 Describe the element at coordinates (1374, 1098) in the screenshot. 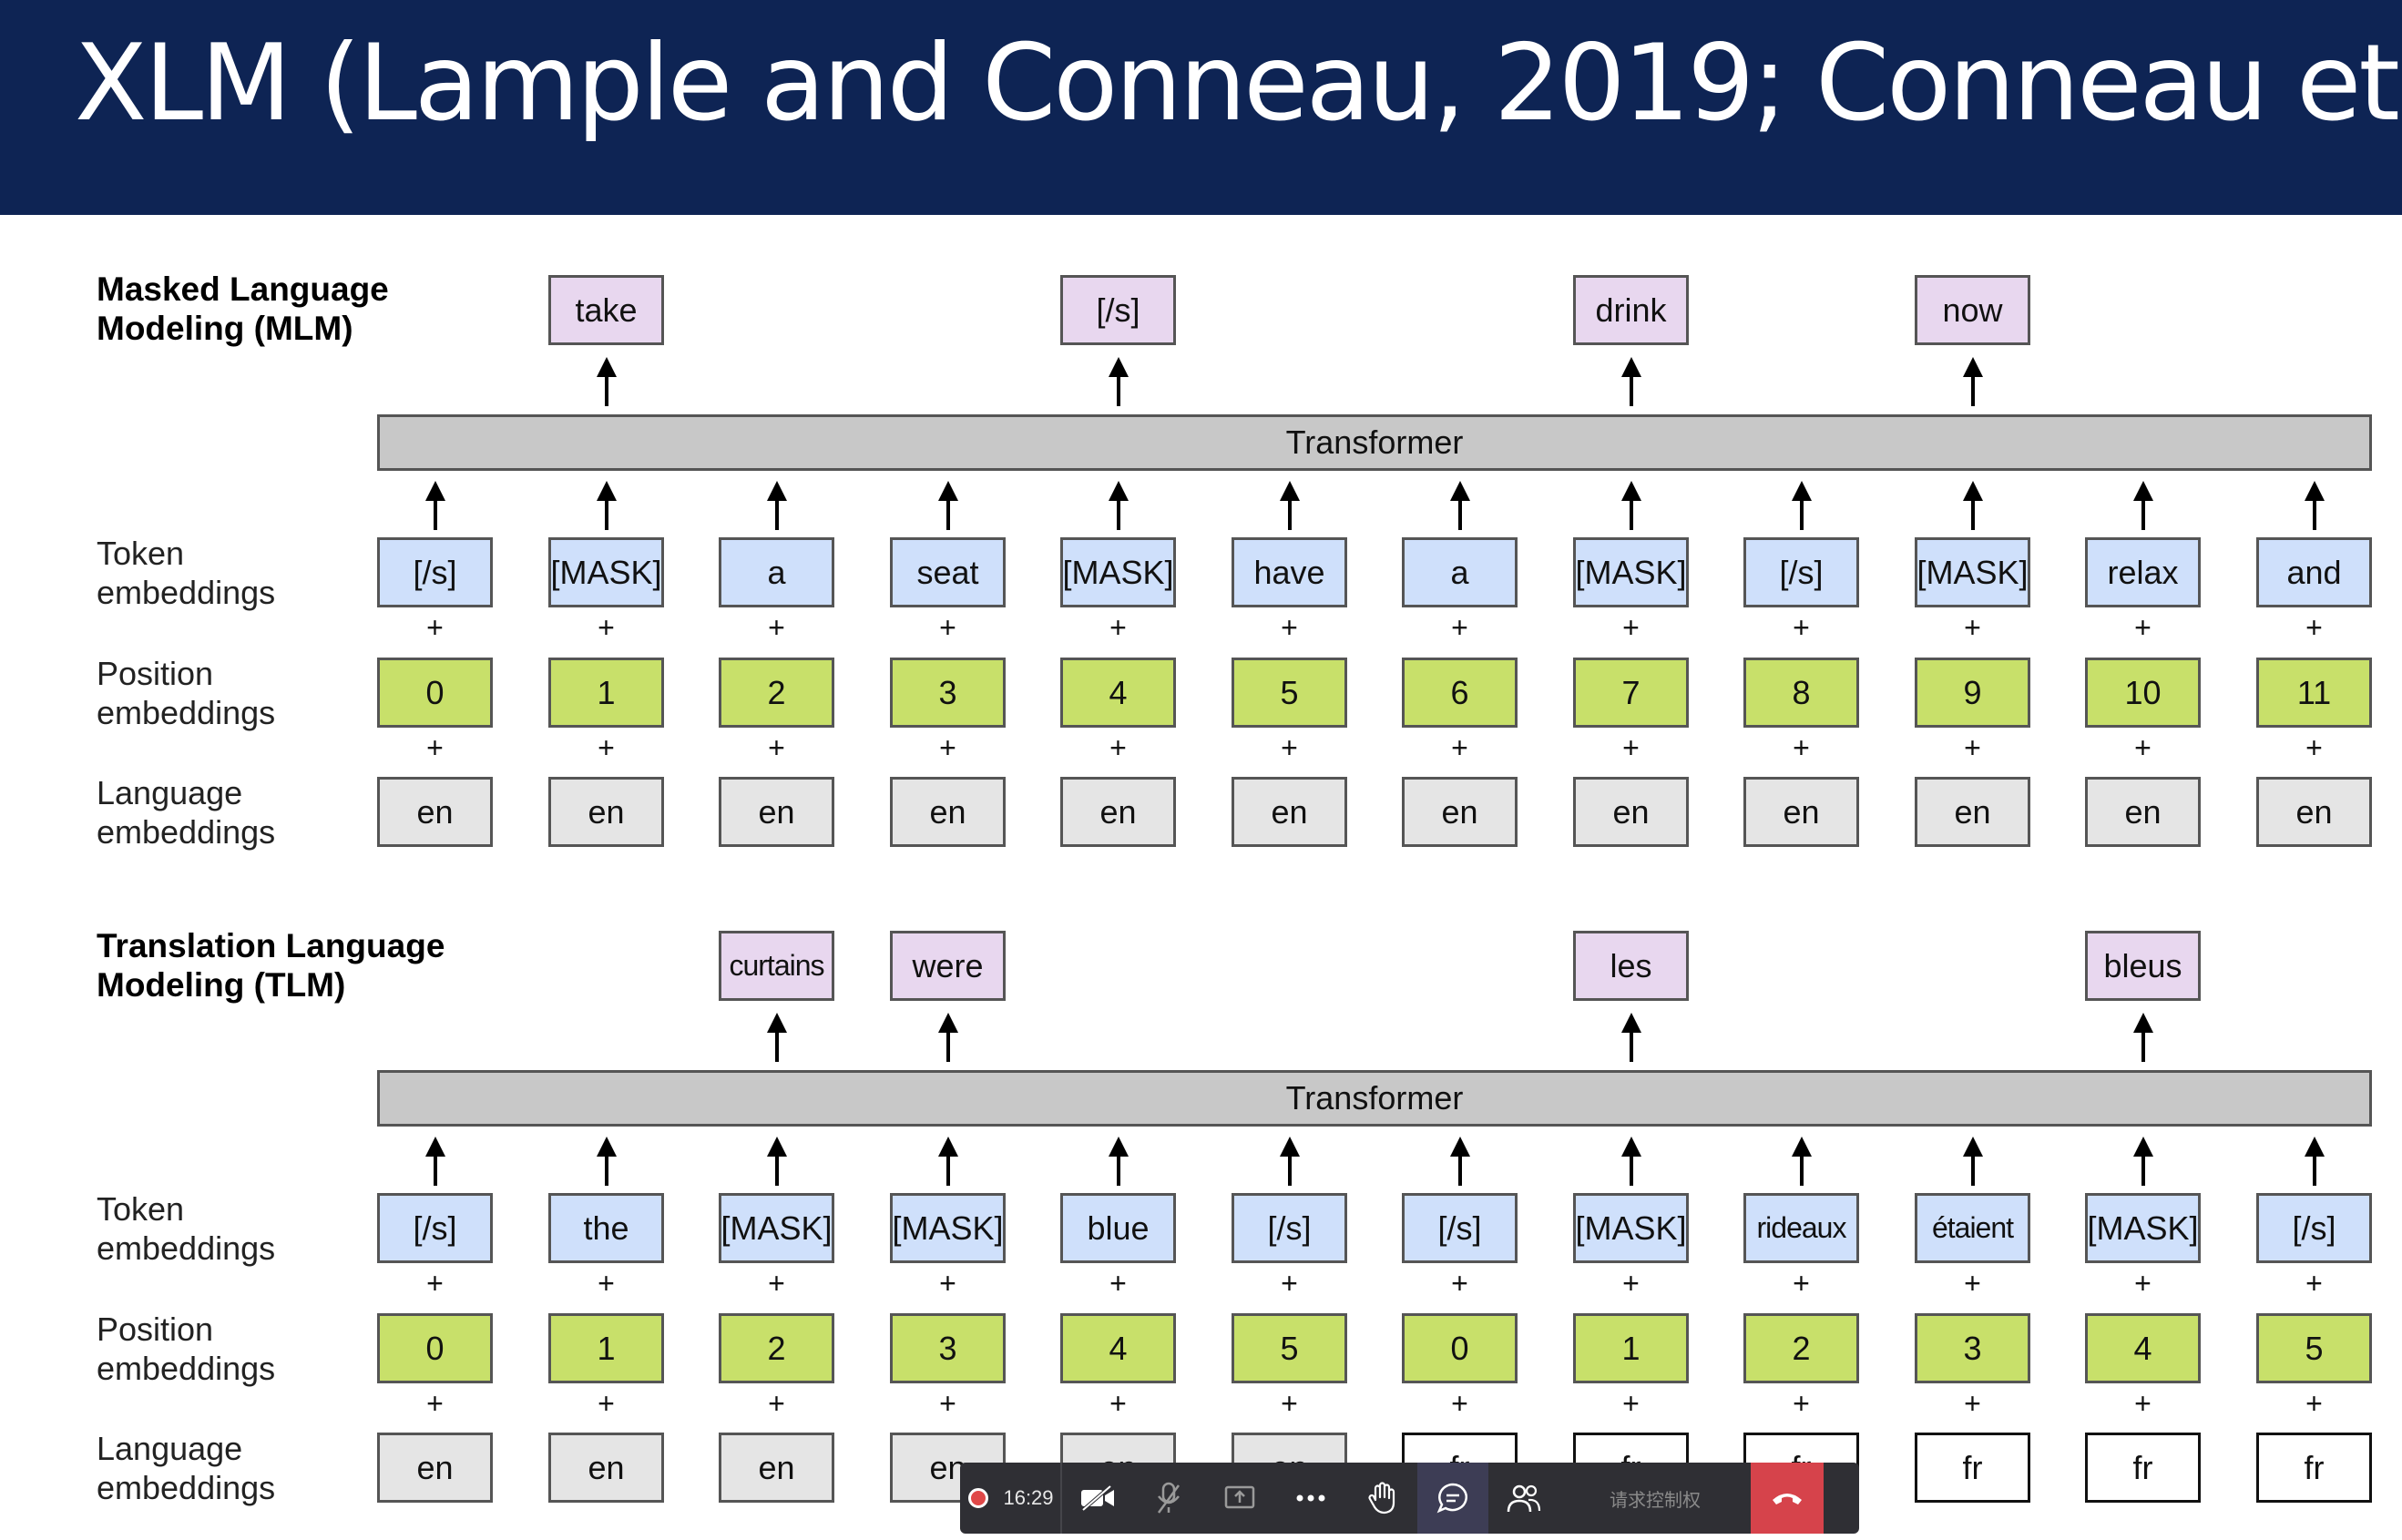

I see `tlm-transformer-bar: Transformer` at that location.